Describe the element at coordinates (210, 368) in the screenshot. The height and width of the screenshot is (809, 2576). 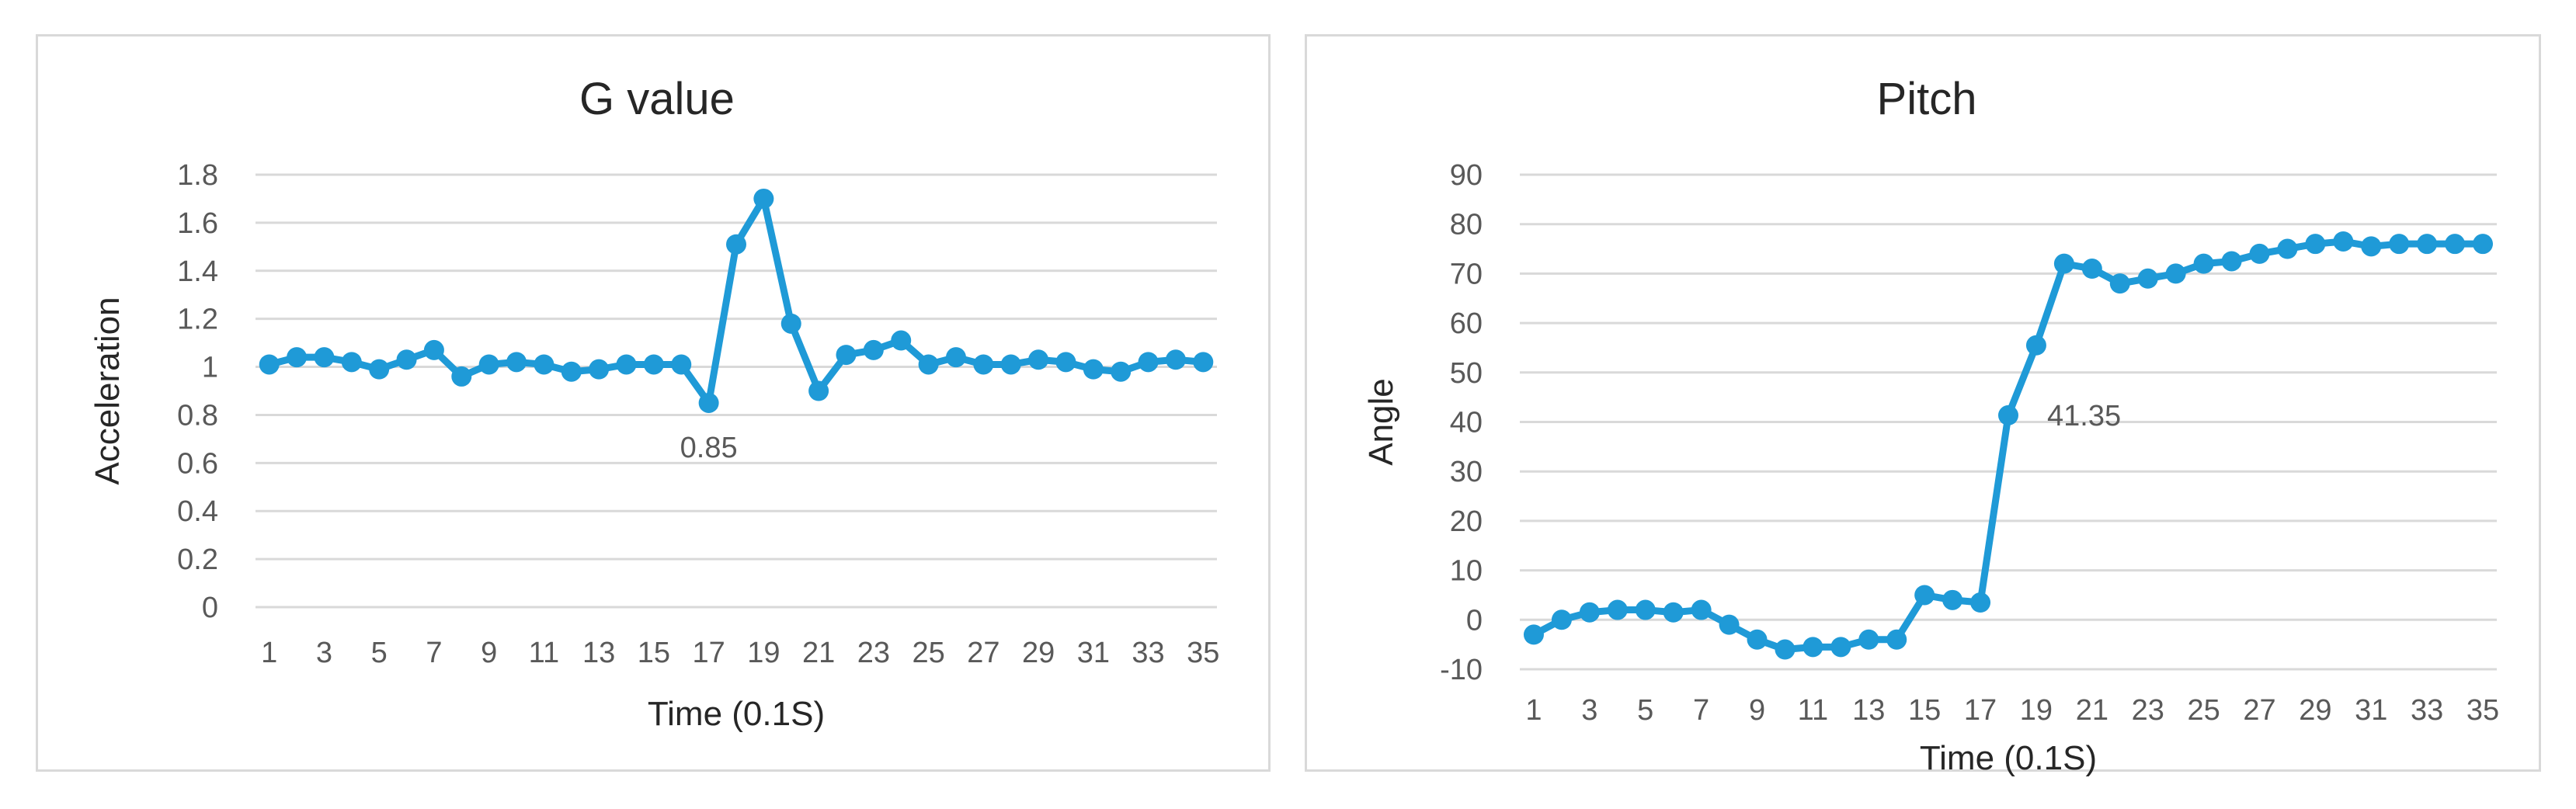
I see `y-tick-label: 1` at that location.